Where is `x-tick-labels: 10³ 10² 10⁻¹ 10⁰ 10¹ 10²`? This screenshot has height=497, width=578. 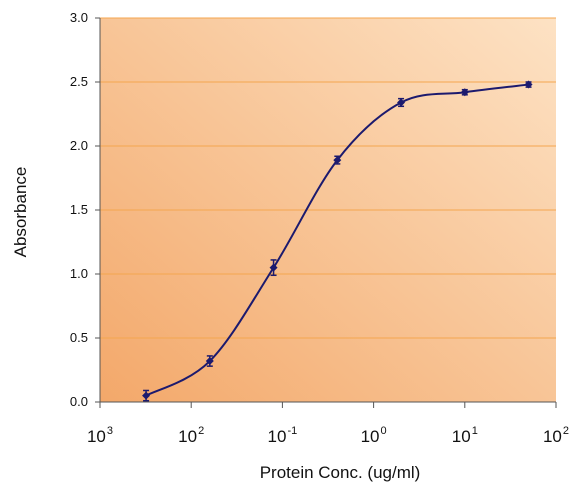
x-tick-labels: 10³ 10² 10⁻¹ 10⁰ 10¹ 10² is located at coordinates (328, 435).